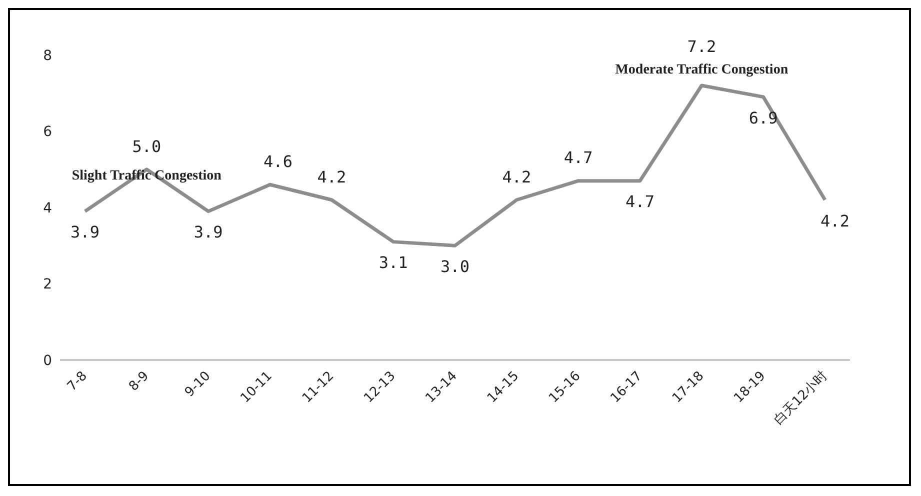  Describe the element at coordinates (147, 176) in the screenshot. I see `annotation: Slight Traffic Congestion` at that location.